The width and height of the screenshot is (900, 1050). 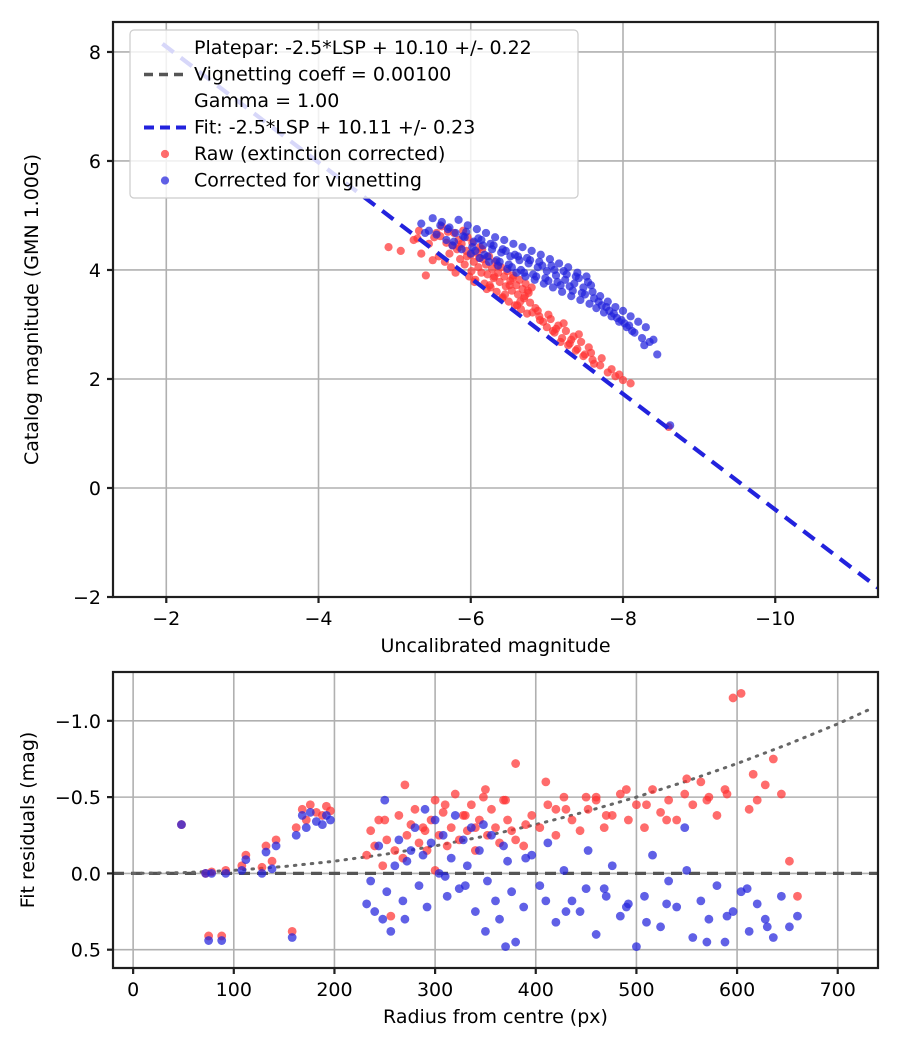 I want to click on legend-entry: Vignetting coeff = 0.00100, so click(x=297, y=75).